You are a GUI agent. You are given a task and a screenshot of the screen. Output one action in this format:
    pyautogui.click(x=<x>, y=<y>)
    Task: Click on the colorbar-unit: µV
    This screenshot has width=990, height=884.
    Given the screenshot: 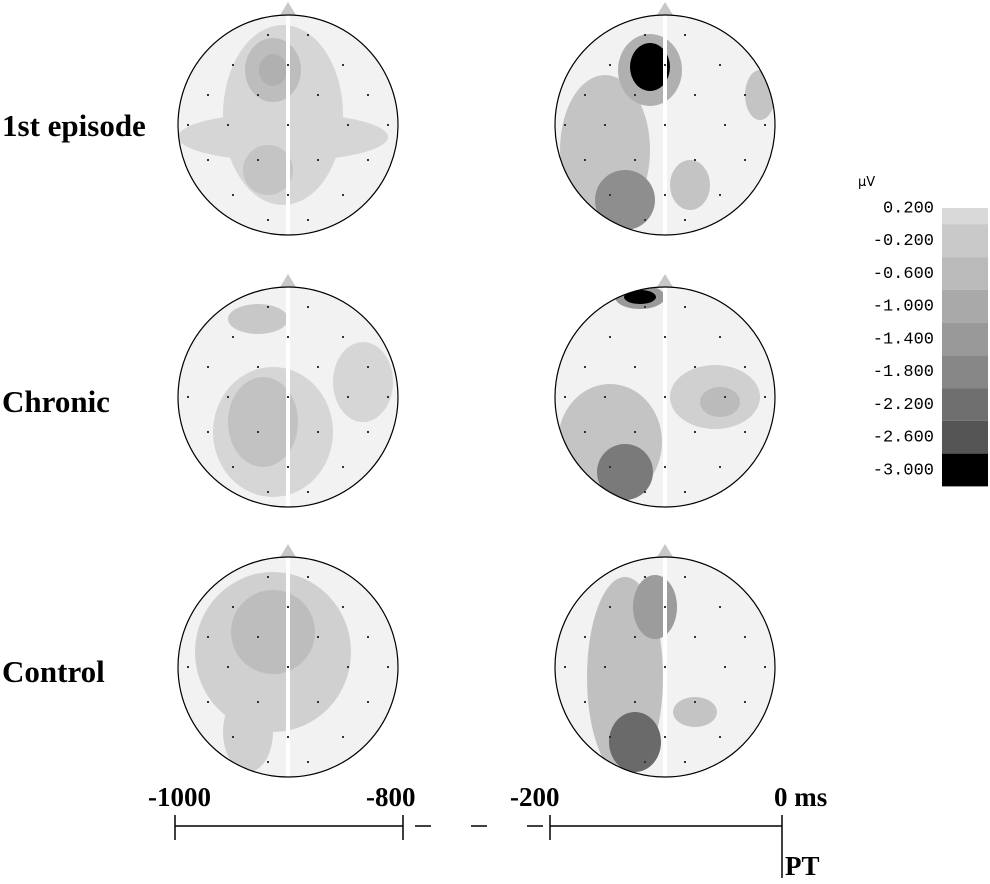 What is the action you would take?
    pyautogui.click(x=866, y=182)
    